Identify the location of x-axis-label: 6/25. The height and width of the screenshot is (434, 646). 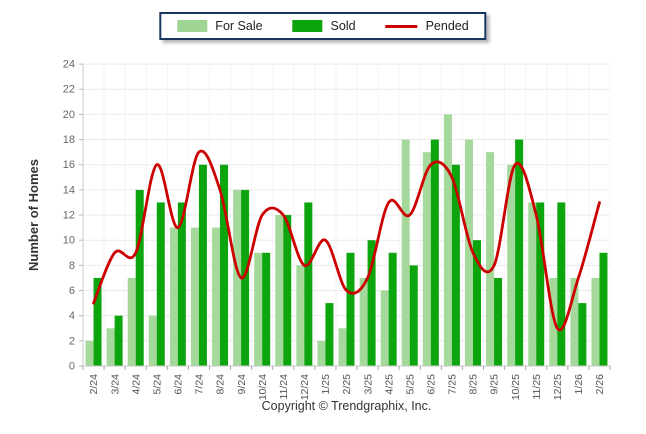
(431, 384).